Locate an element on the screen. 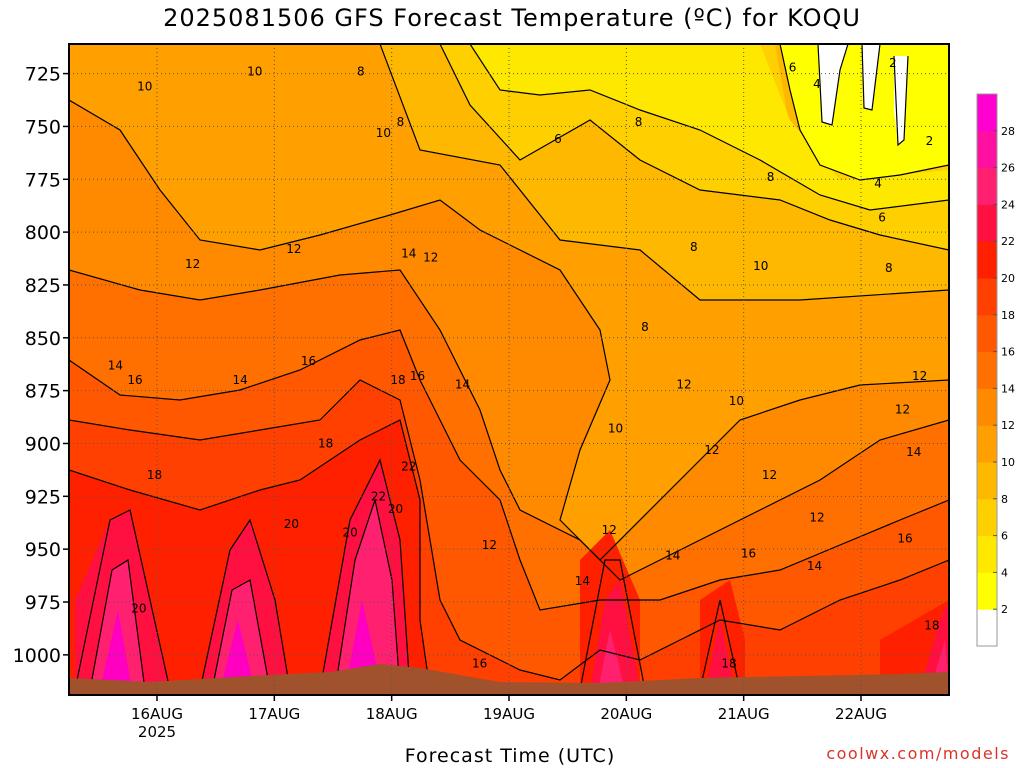 The height and width of the screenshot is (768, 1024). y-tick-label: 900 is located at coordinates (43, 444).